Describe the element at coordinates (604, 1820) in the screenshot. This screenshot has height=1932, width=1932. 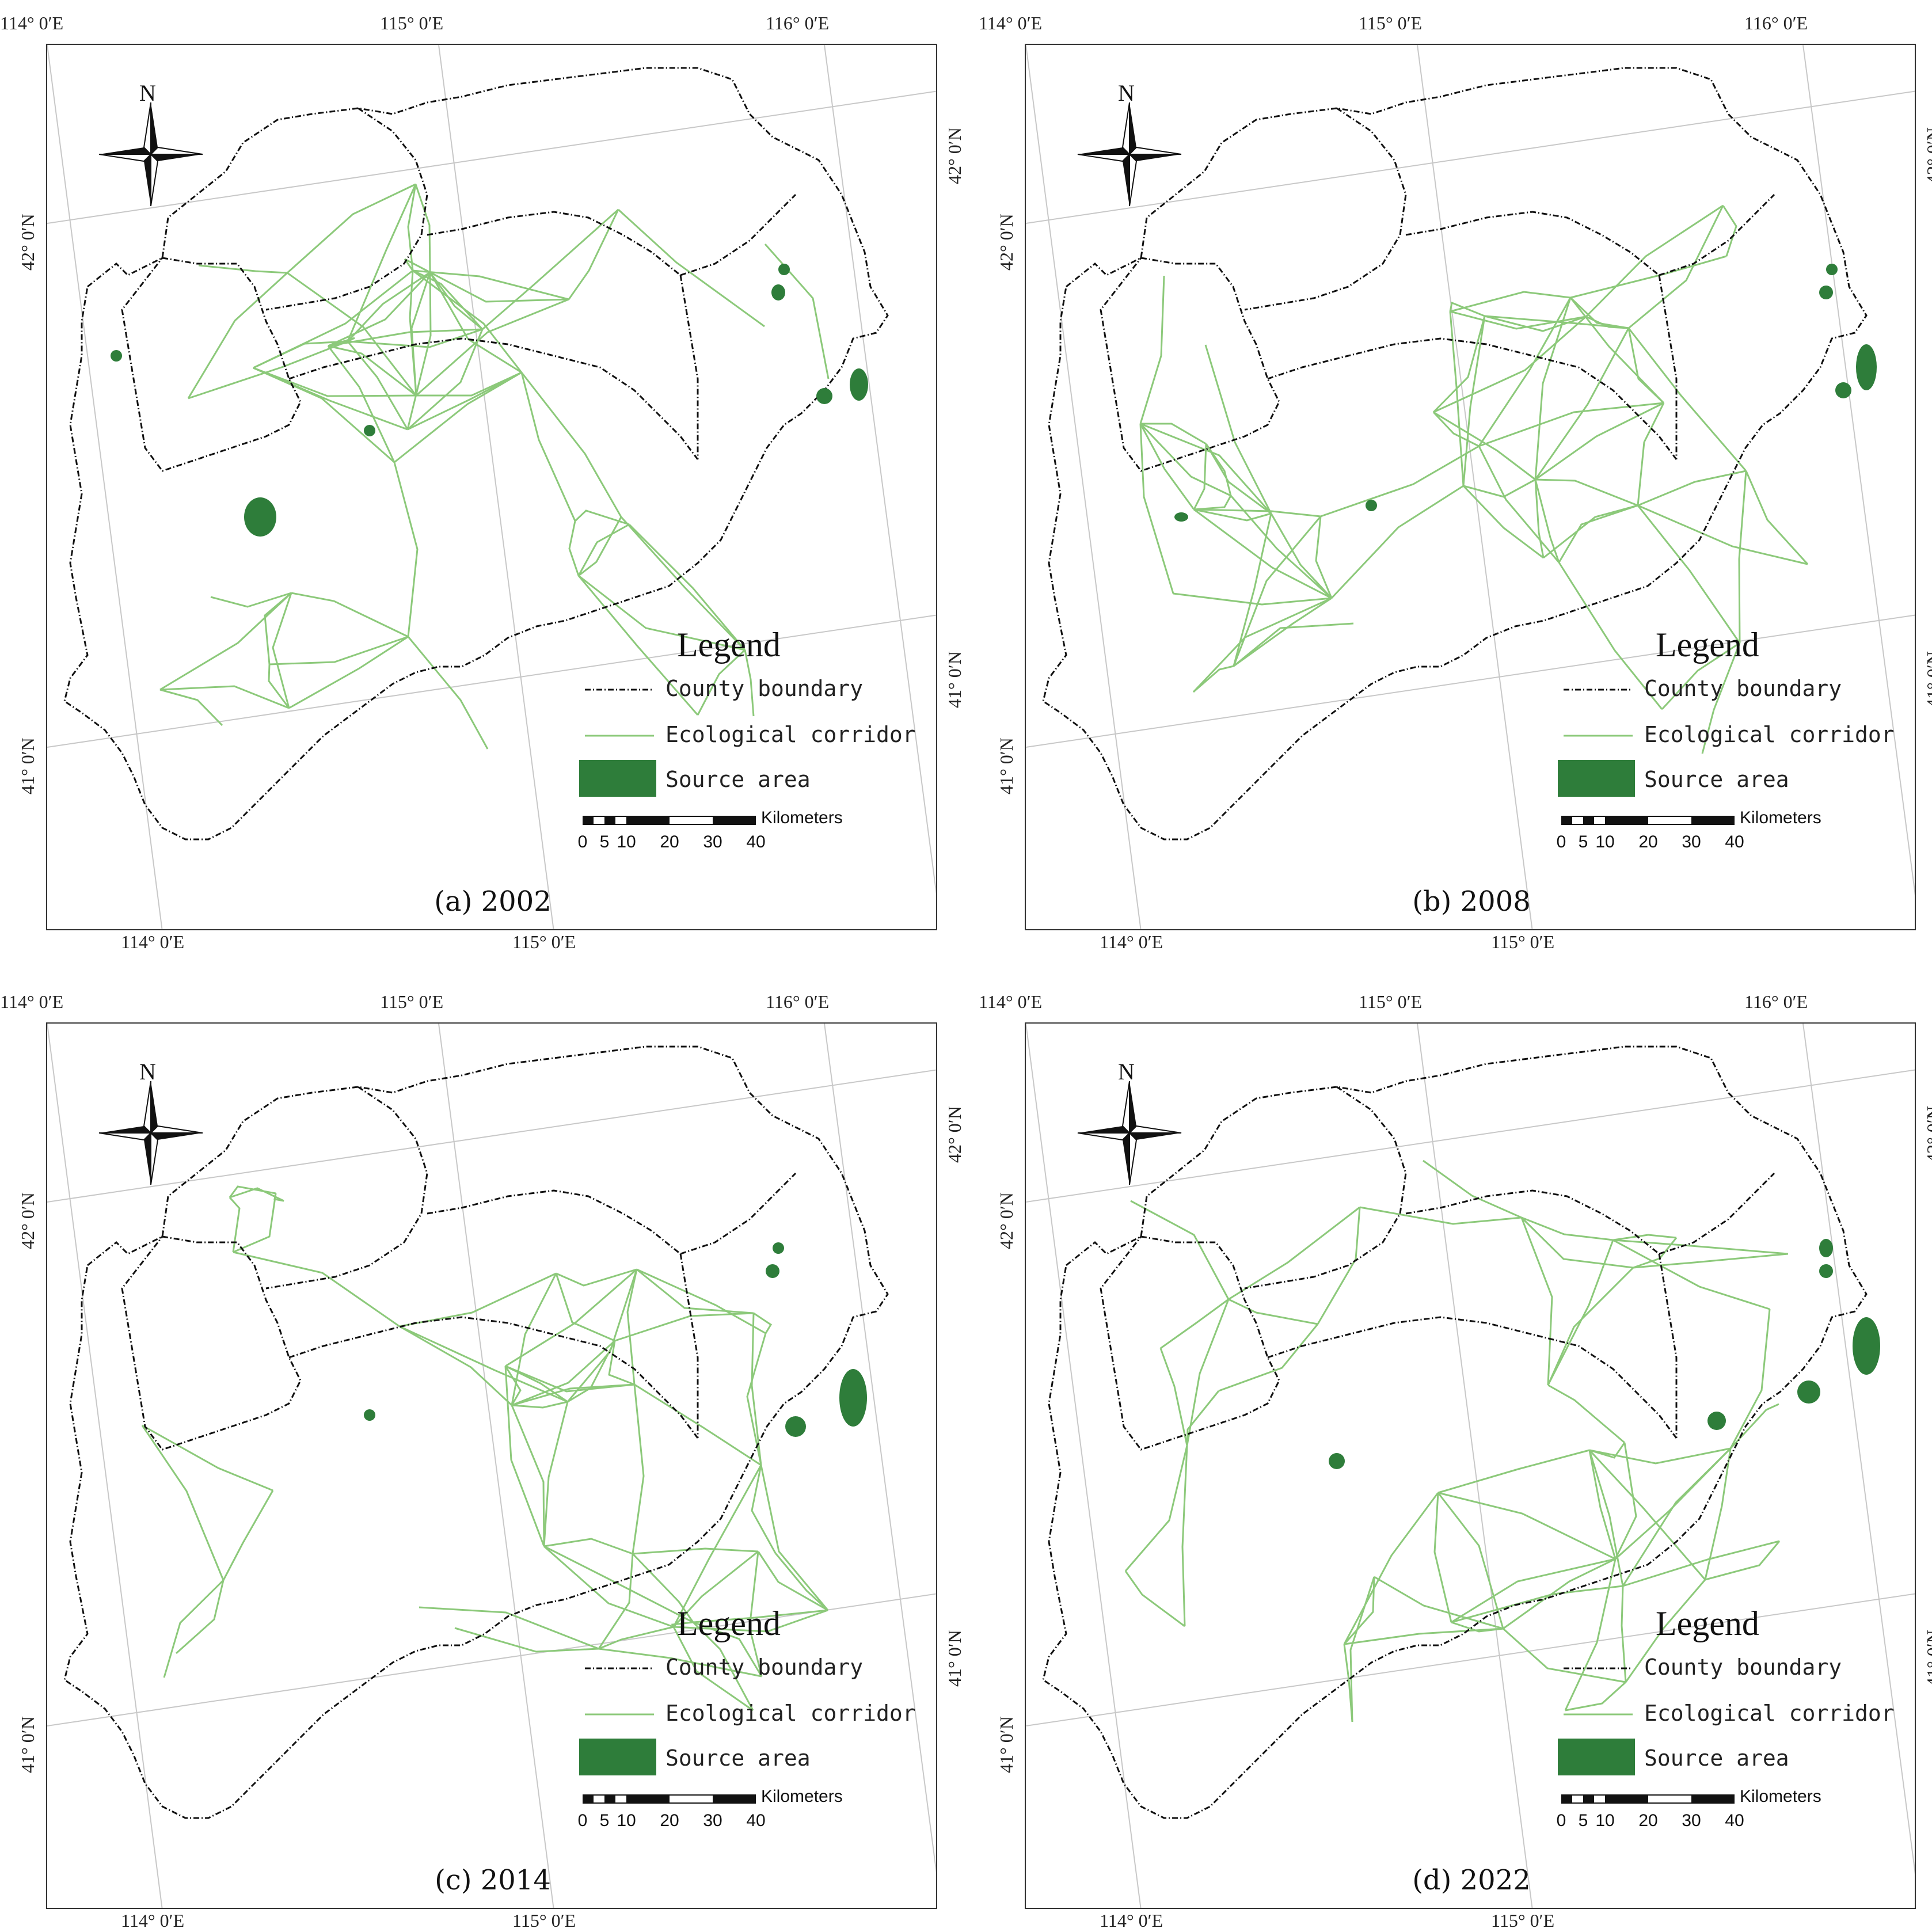
I see `scale-tick: 5` at that location.